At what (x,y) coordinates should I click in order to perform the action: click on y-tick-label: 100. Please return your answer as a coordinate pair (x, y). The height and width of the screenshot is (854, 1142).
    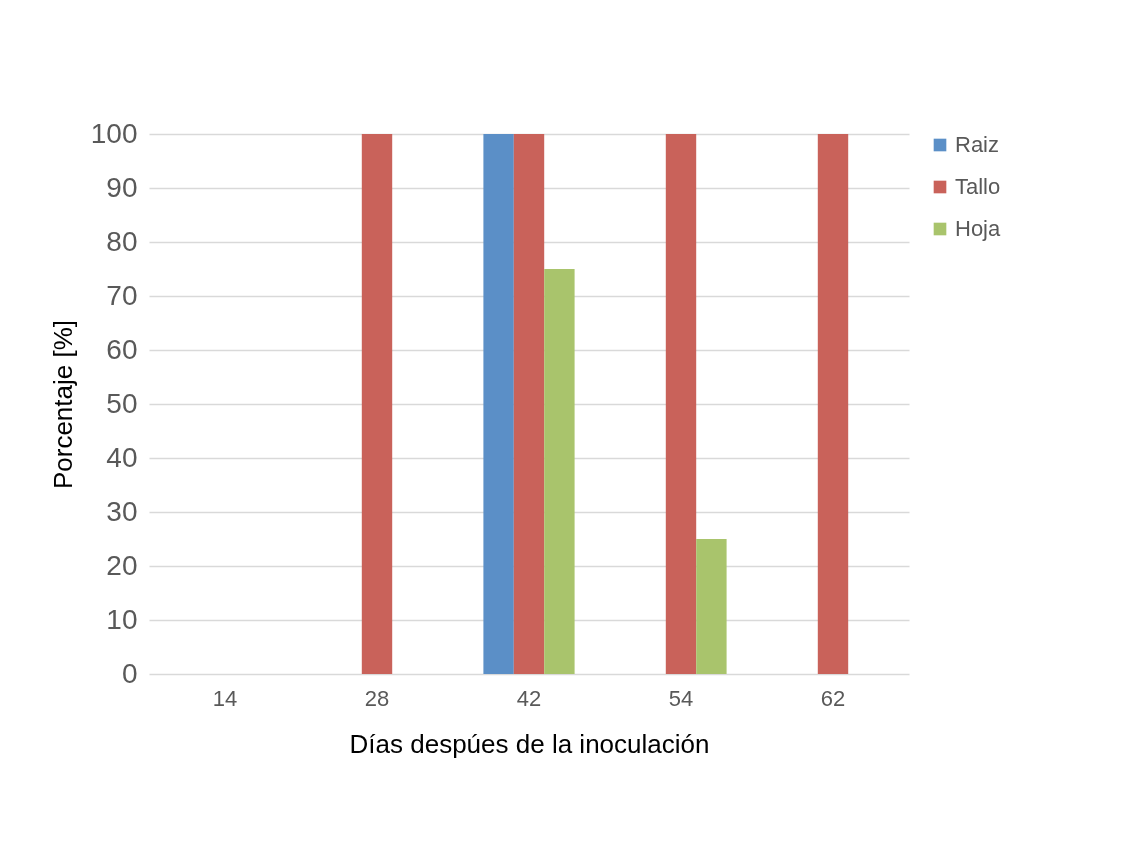
    Looking at the image, I should click on (114, 133).